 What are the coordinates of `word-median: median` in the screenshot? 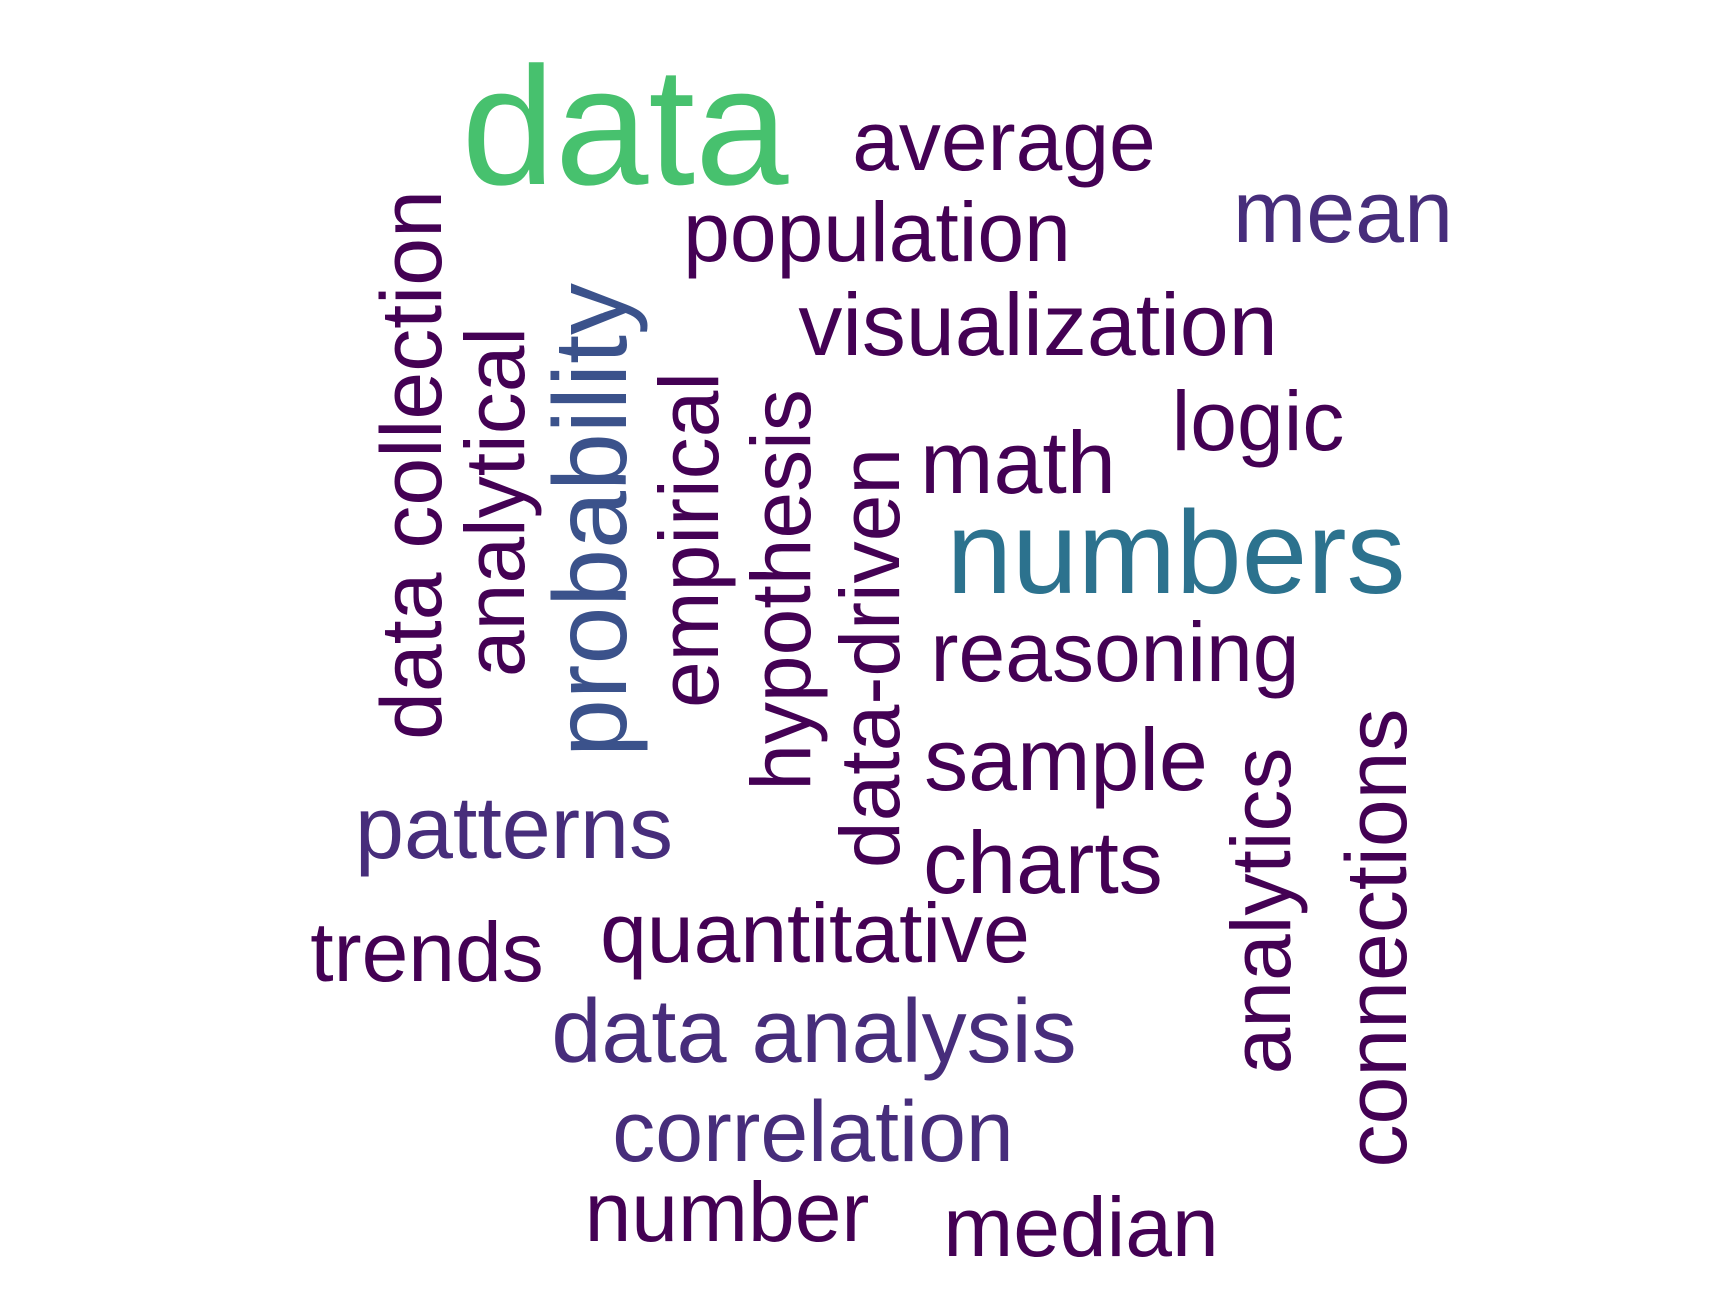 It's located at (1081, 1227).